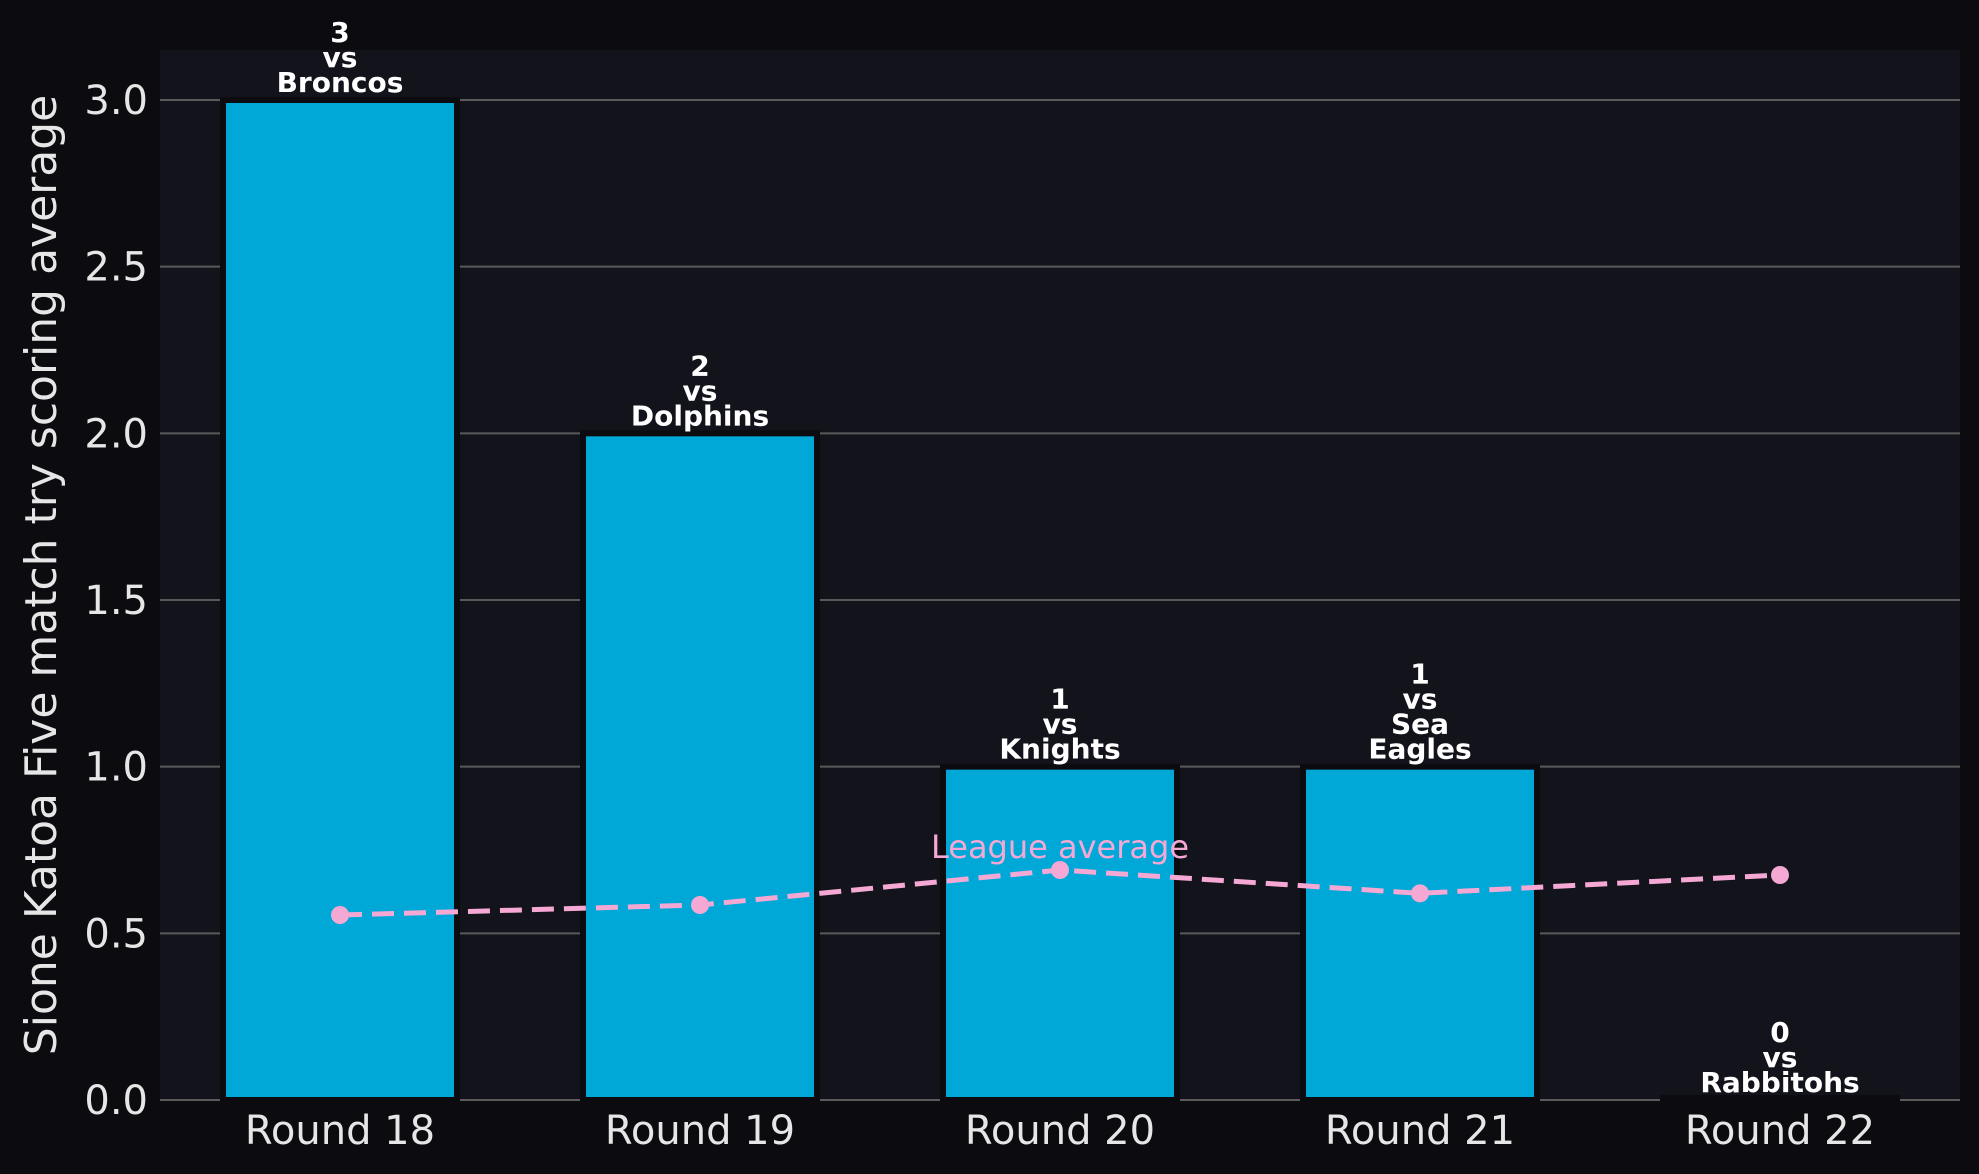 The height and width of the screenshot is (1174, 1979). I want to click on y-tick-label: 0.5, so click(116, 934).